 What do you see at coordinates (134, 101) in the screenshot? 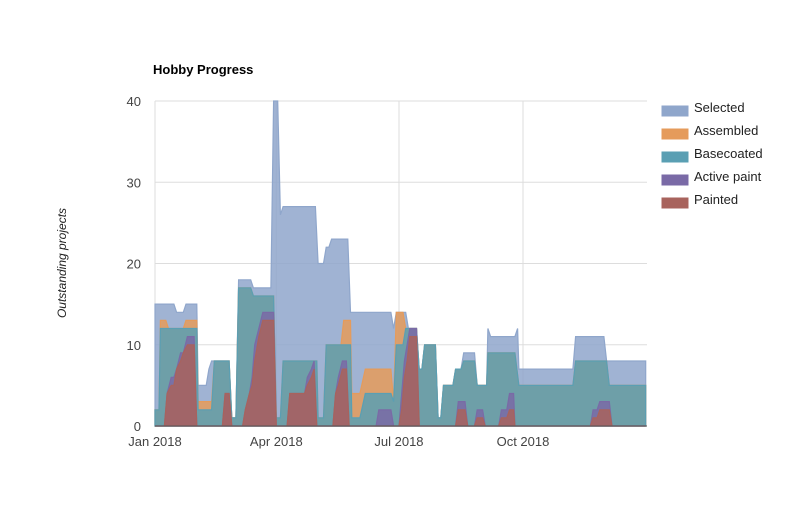
I see `y-tick-label: 40` at bounding box center [134, 101].